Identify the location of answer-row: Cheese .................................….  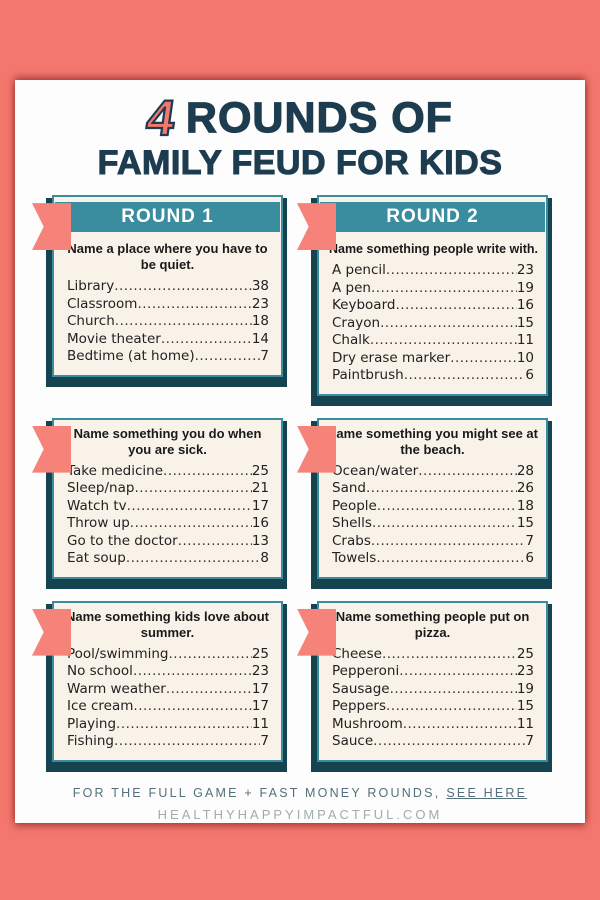
(433, 655).